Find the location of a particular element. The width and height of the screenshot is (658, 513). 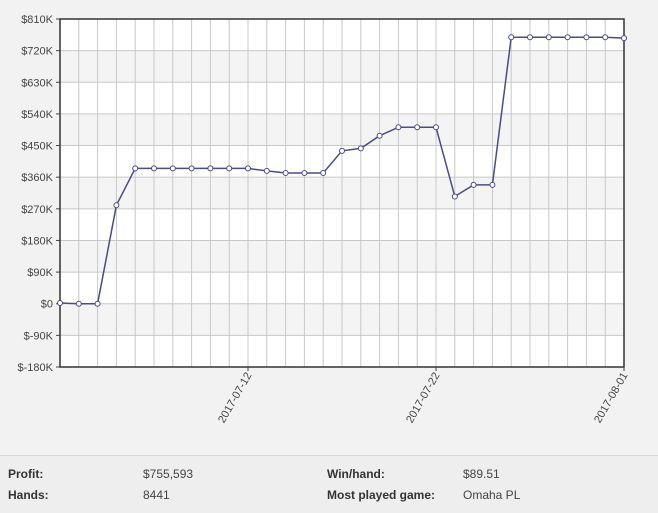

y-tick-label: $360K is located at coordinates (37, 178).